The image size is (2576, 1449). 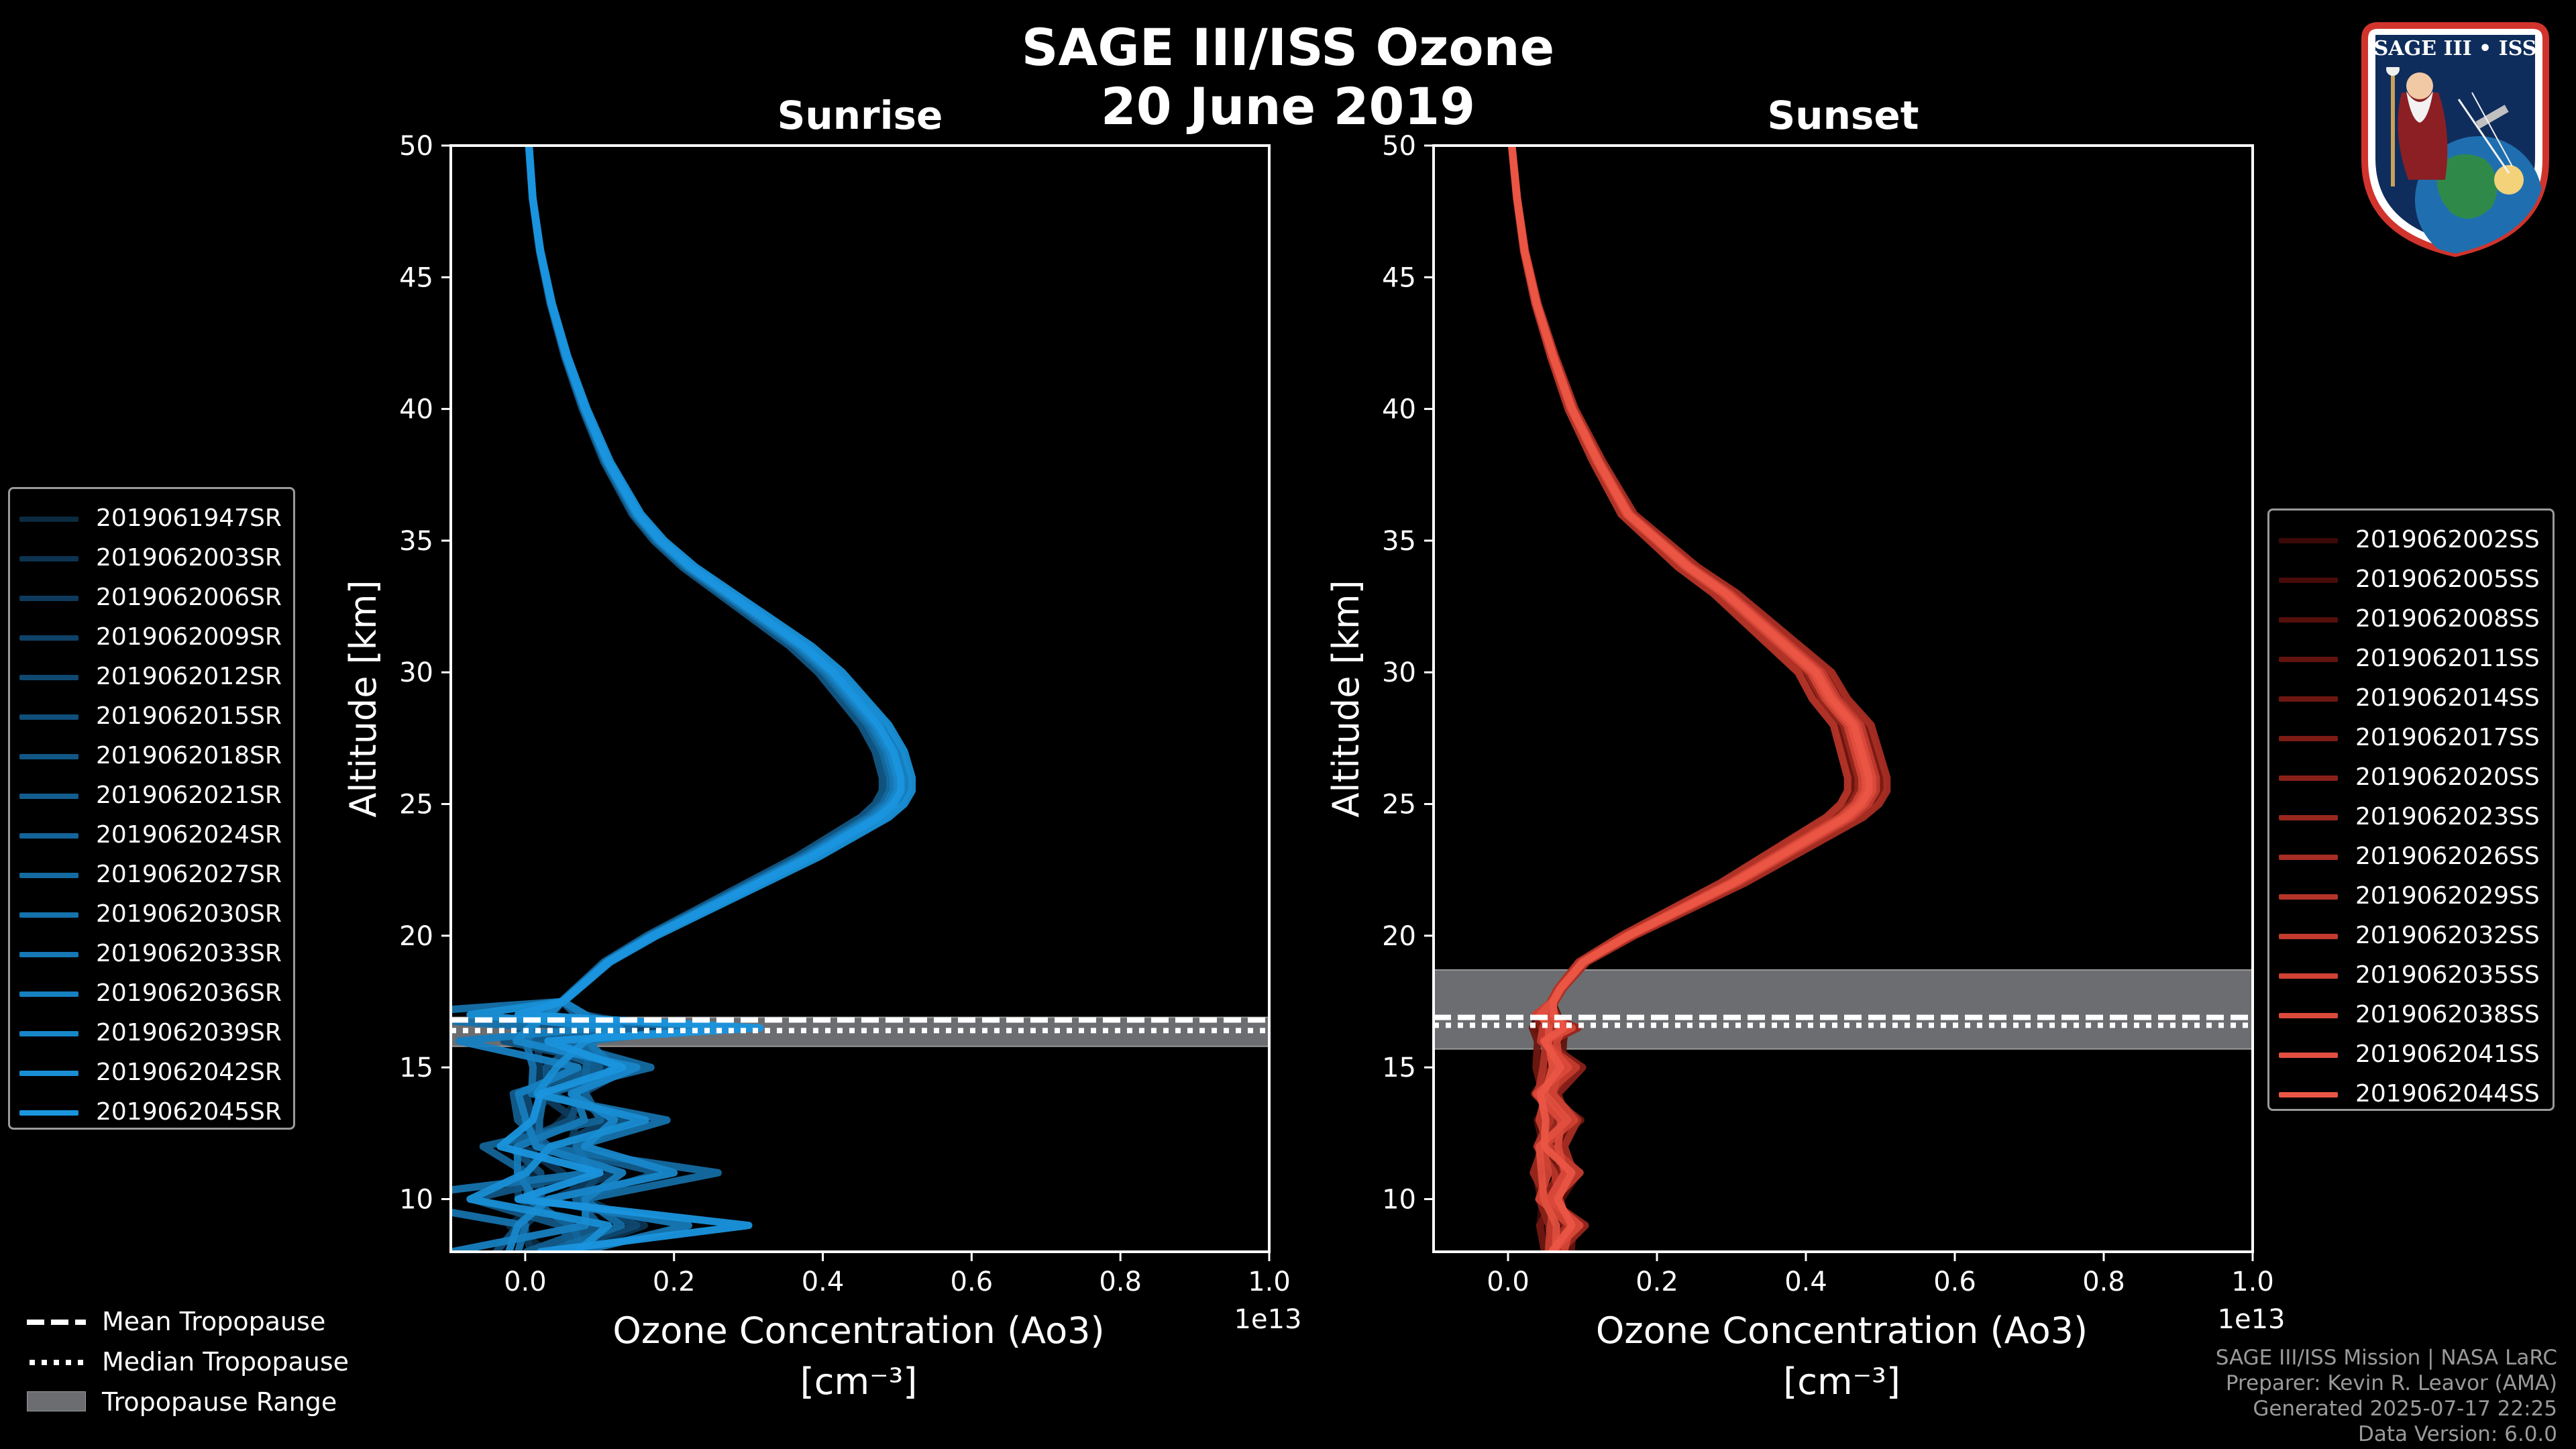 I want to click on sunset-offset-text: 1e13, so click(x=2252, y=1319).